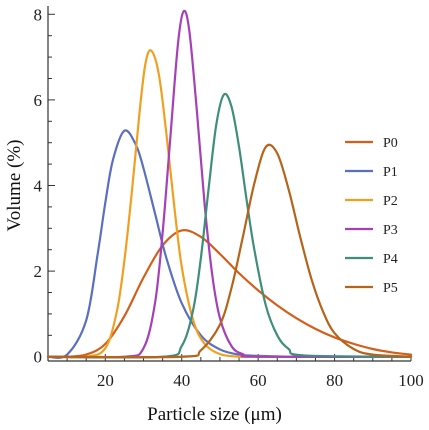 The image size is (429, 430). I want to click on legend-label-p2: P2, so click(390, 201).